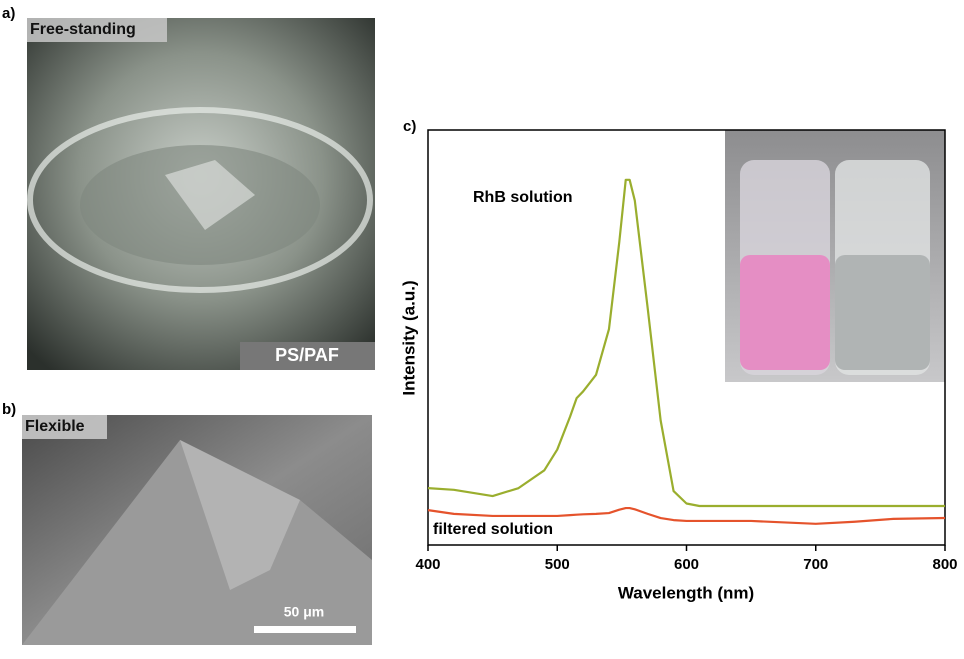  Describe the element at coordinates (210, 195) in the screenshot. I see `film` at that location.